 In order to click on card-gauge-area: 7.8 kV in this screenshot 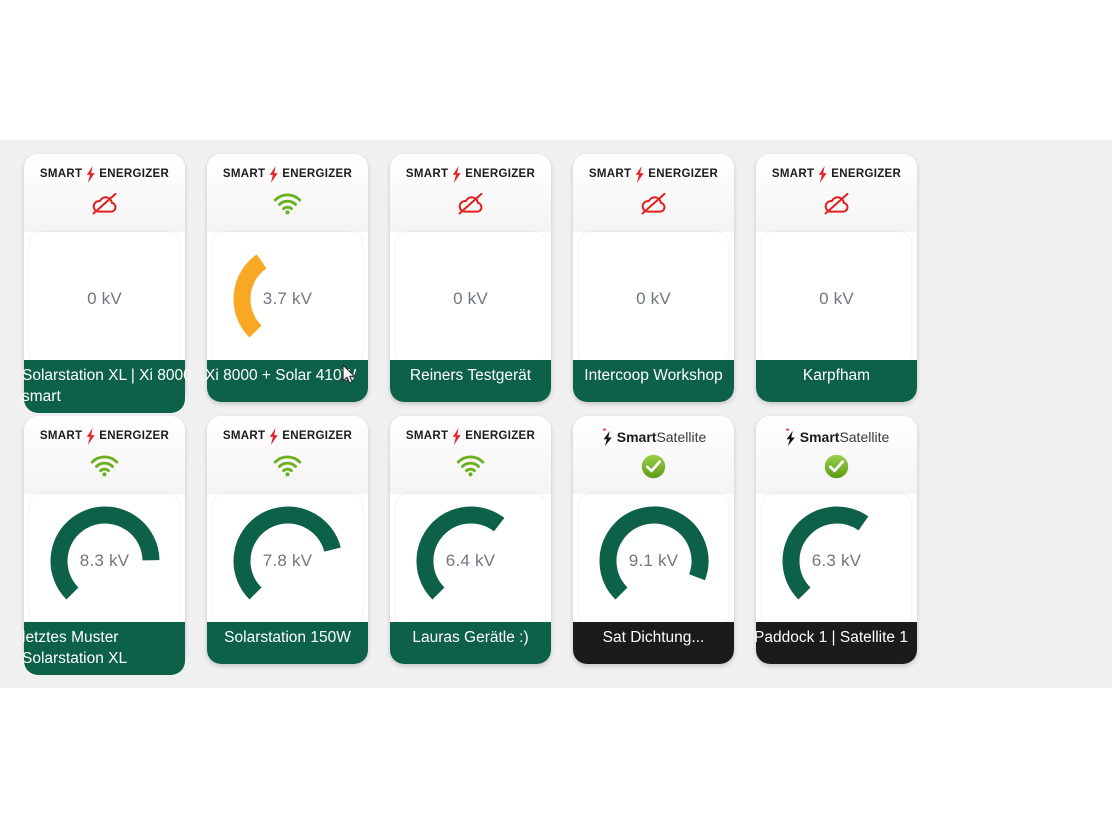, I will do `click(287, 560)`.